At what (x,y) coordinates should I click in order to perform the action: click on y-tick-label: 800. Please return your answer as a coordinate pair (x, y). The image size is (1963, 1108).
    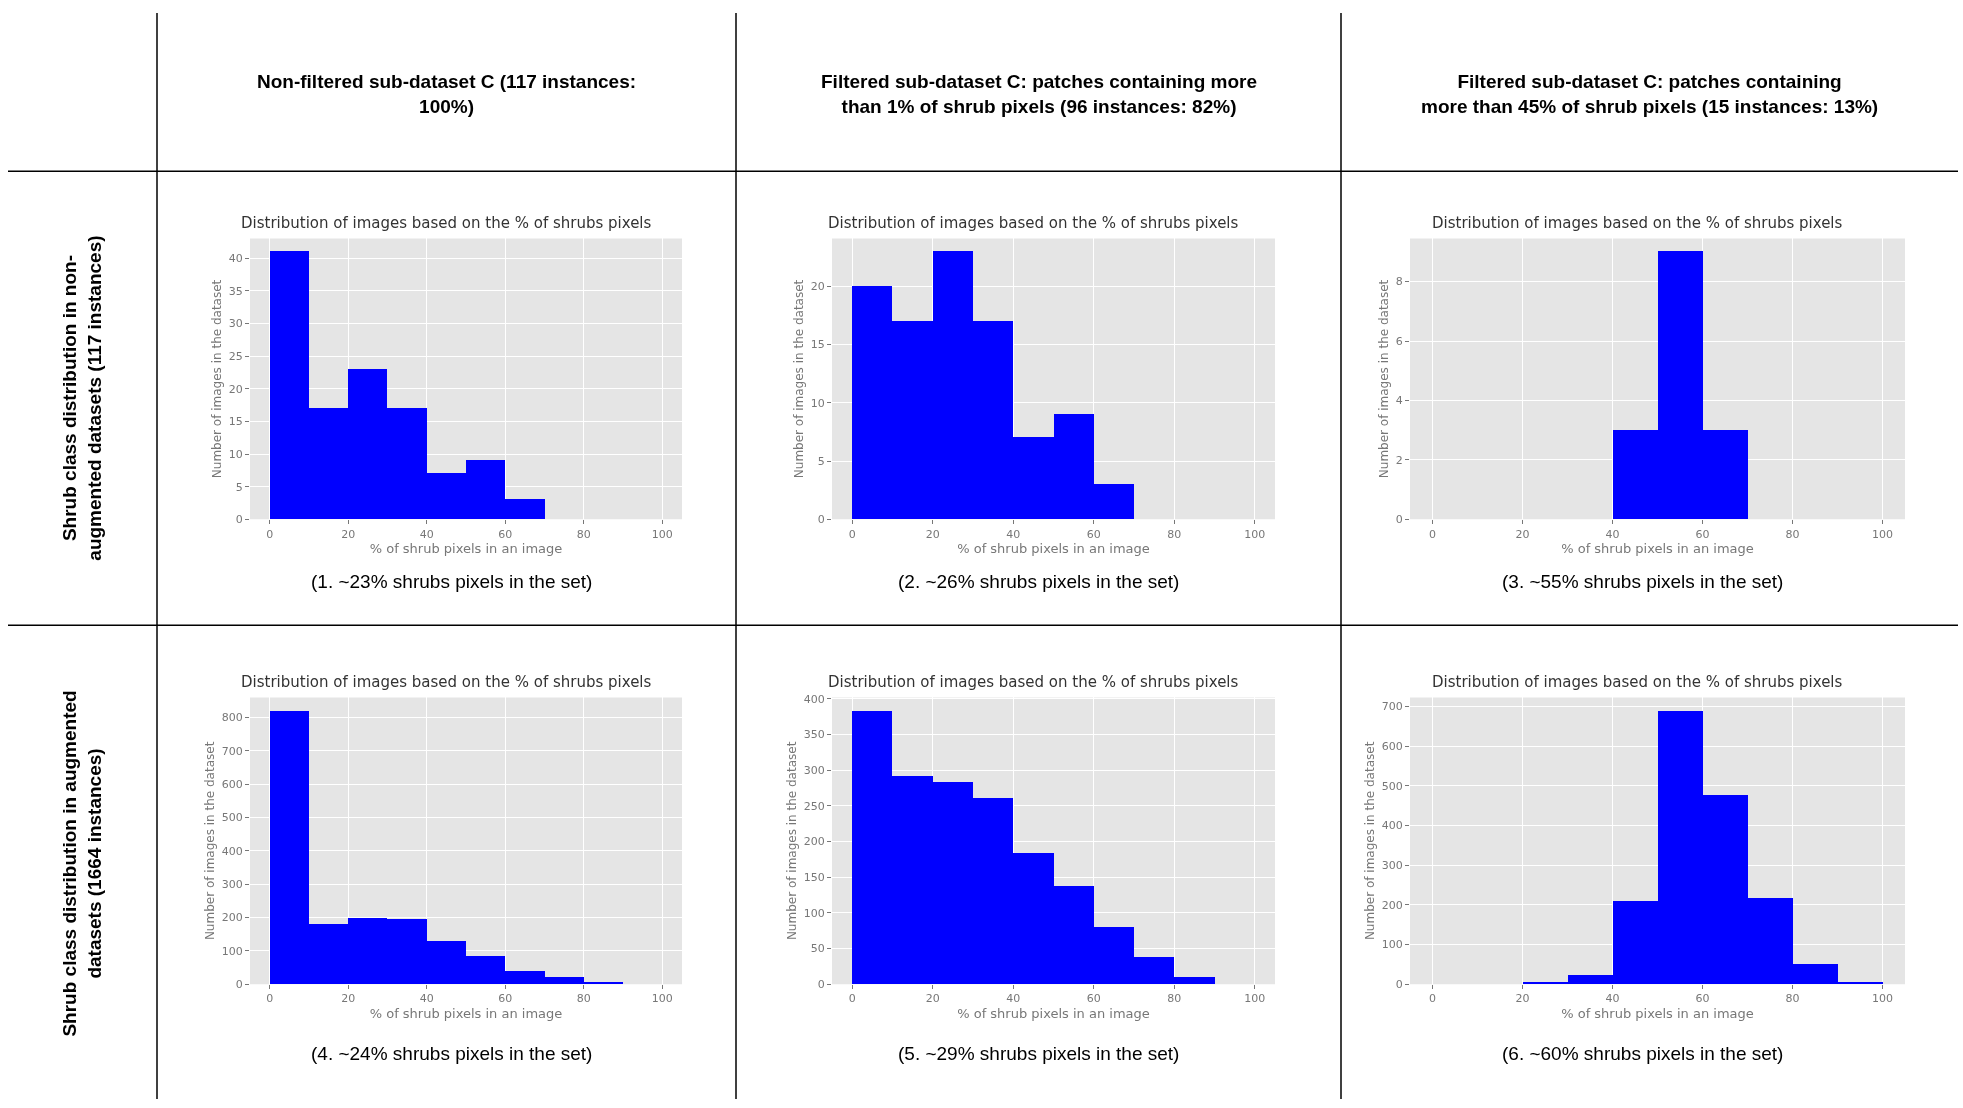
    Looking at the image, I should click on (232, 718).